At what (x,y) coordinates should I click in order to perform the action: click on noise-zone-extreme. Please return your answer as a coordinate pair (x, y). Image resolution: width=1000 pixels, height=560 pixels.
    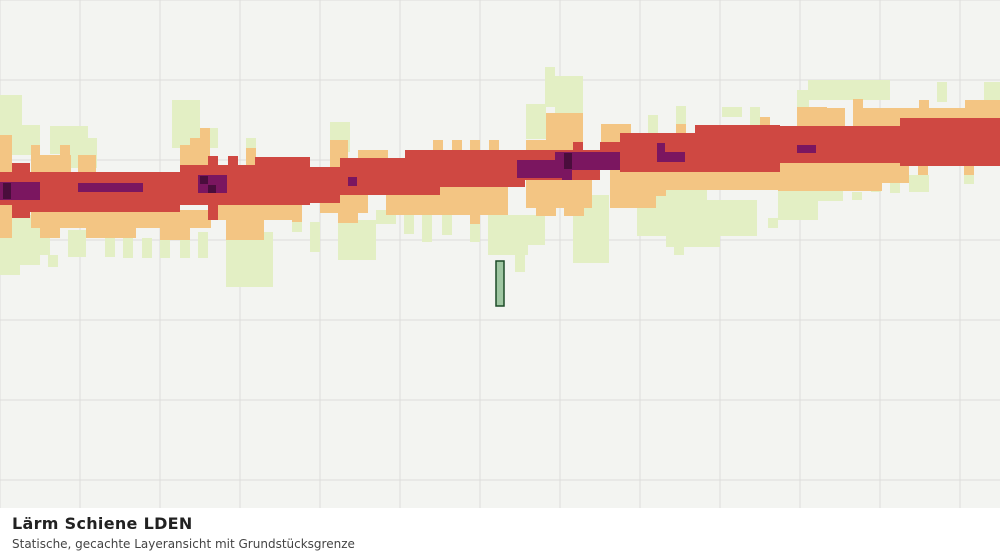
    Looking at the image, I should click on (287, 176).